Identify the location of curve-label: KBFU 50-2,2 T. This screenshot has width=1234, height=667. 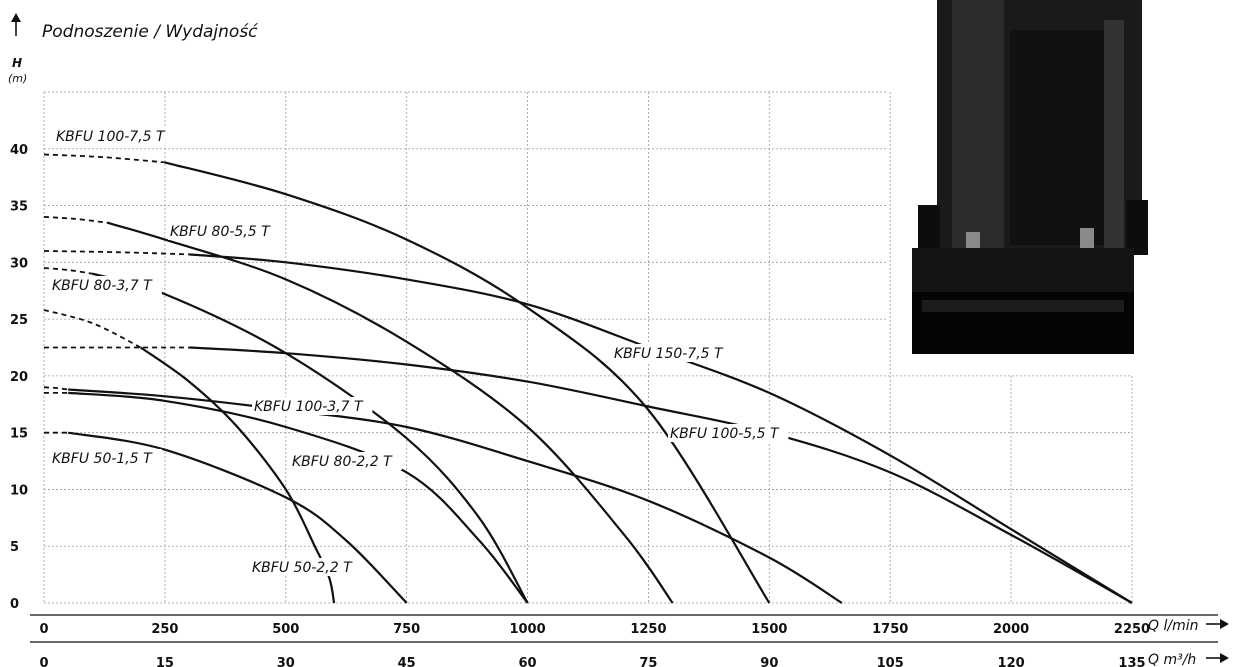
(302, 568).